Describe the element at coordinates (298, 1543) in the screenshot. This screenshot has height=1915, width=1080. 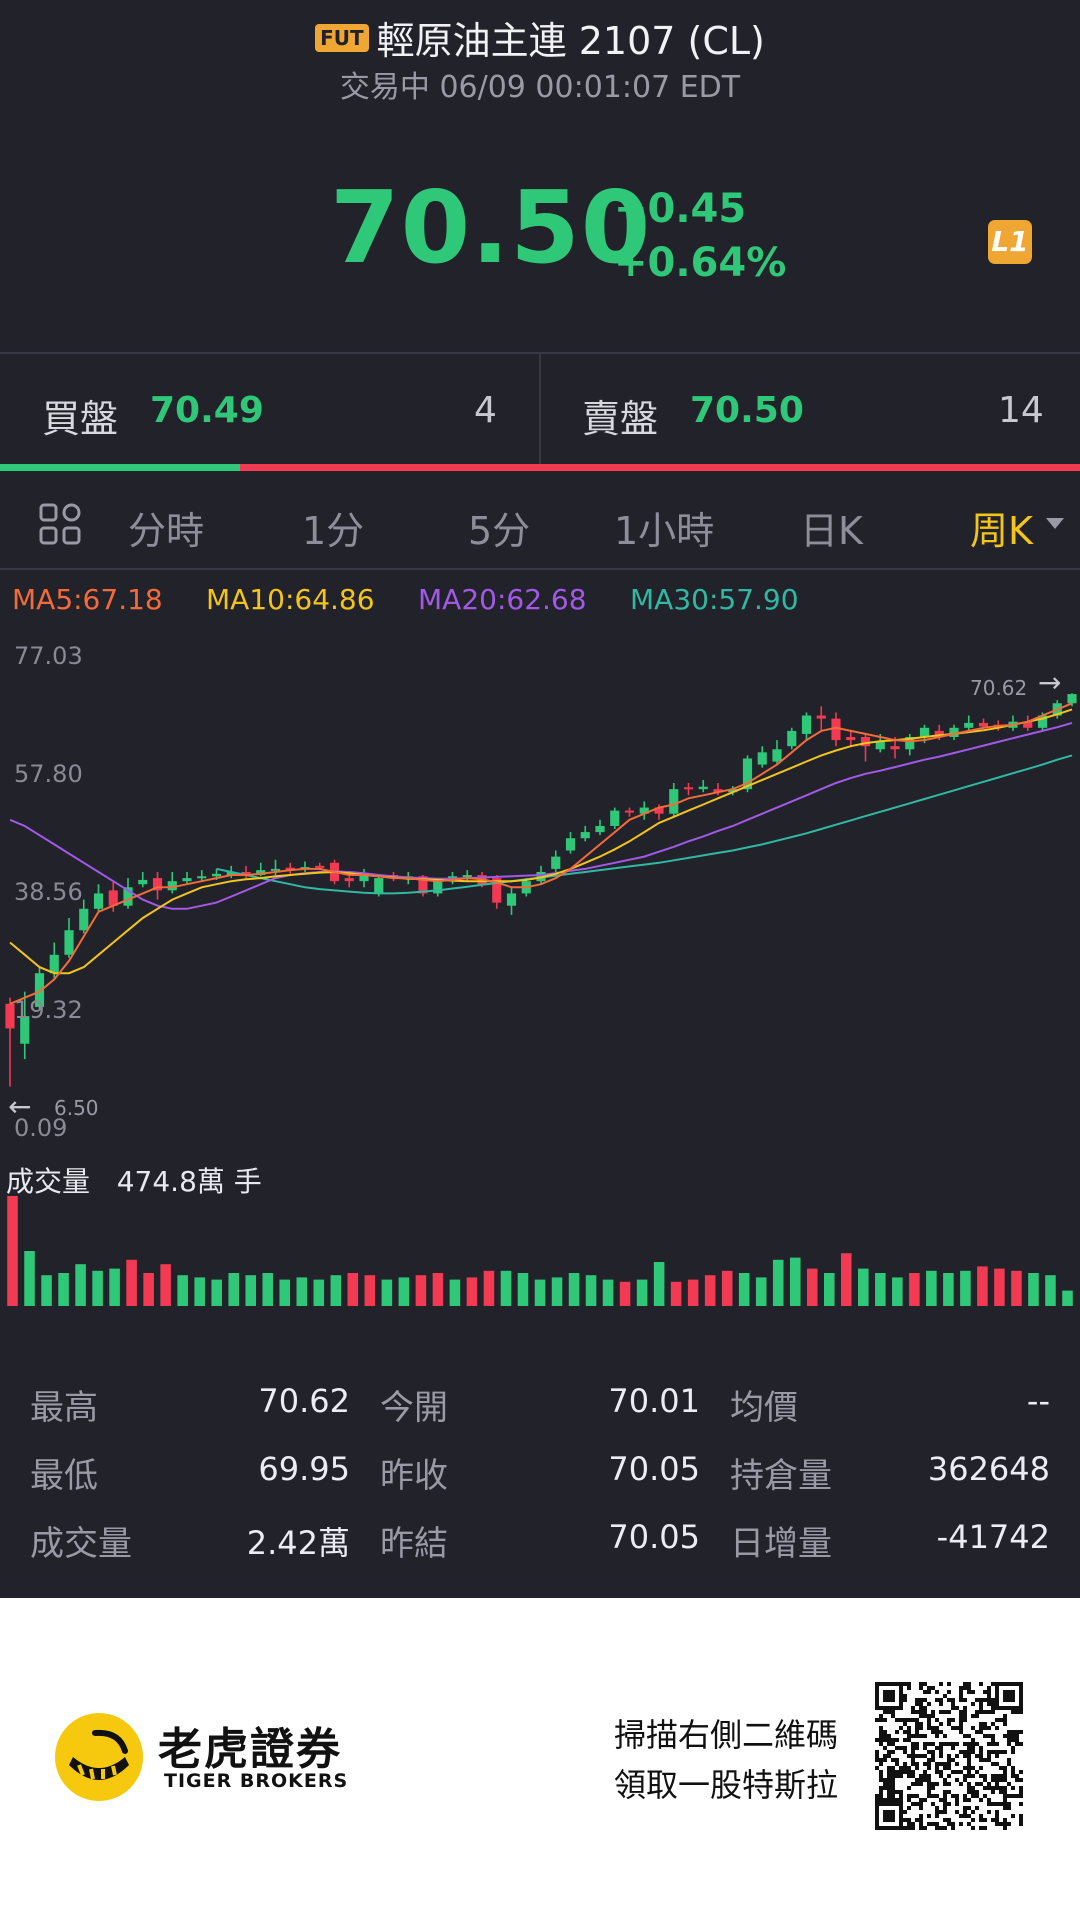
I see `stat-volume-value: 2.42萬` at that location.